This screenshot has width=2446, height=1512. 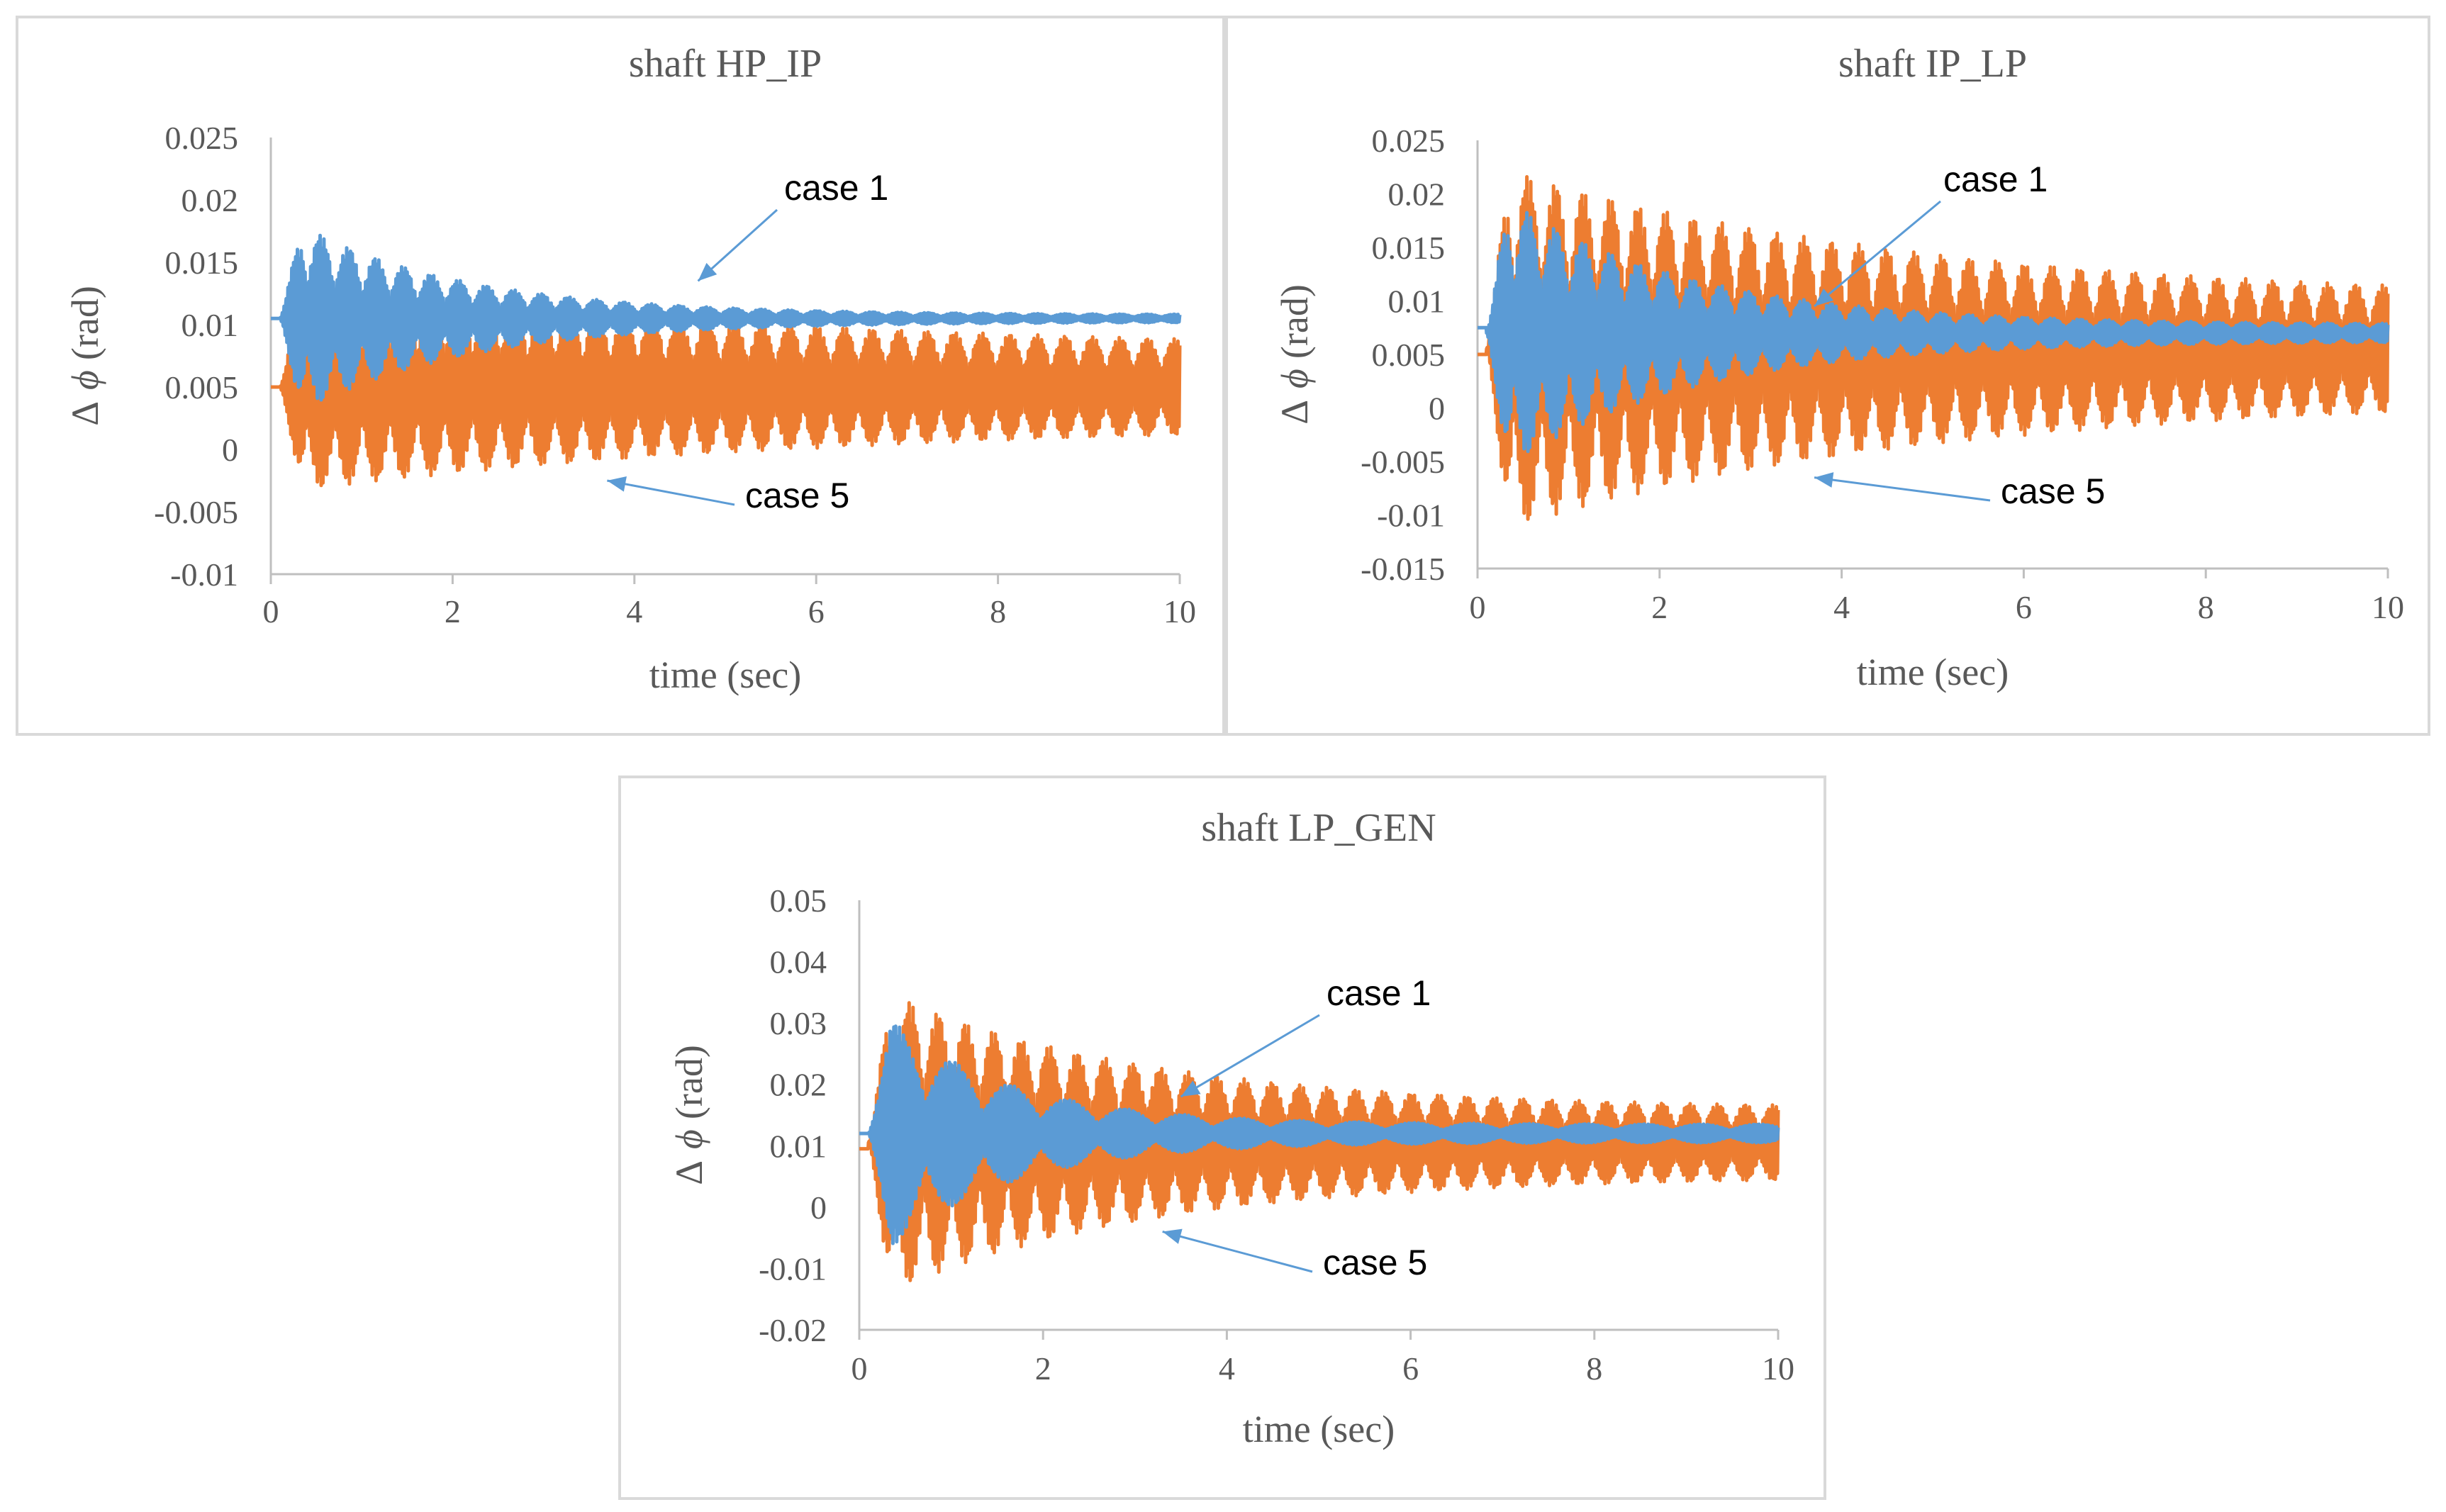 I want to click on y-tick-label: -0.015, so click(x=1403, y=569).